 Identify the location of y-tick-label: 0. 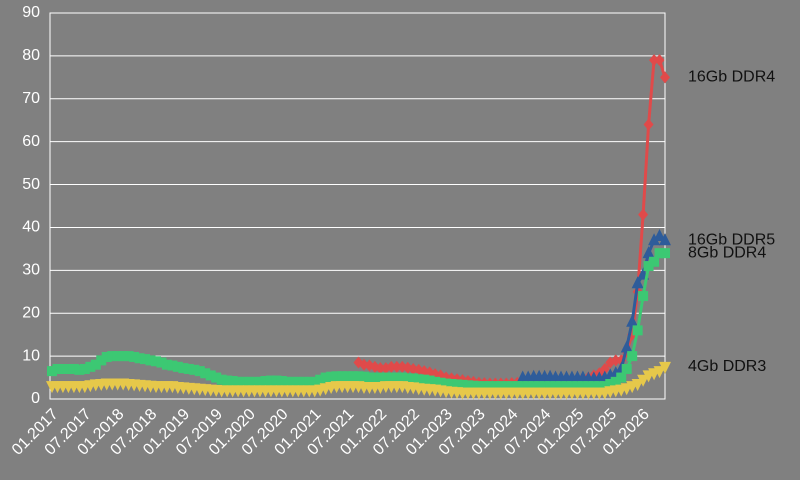
(35, 398).